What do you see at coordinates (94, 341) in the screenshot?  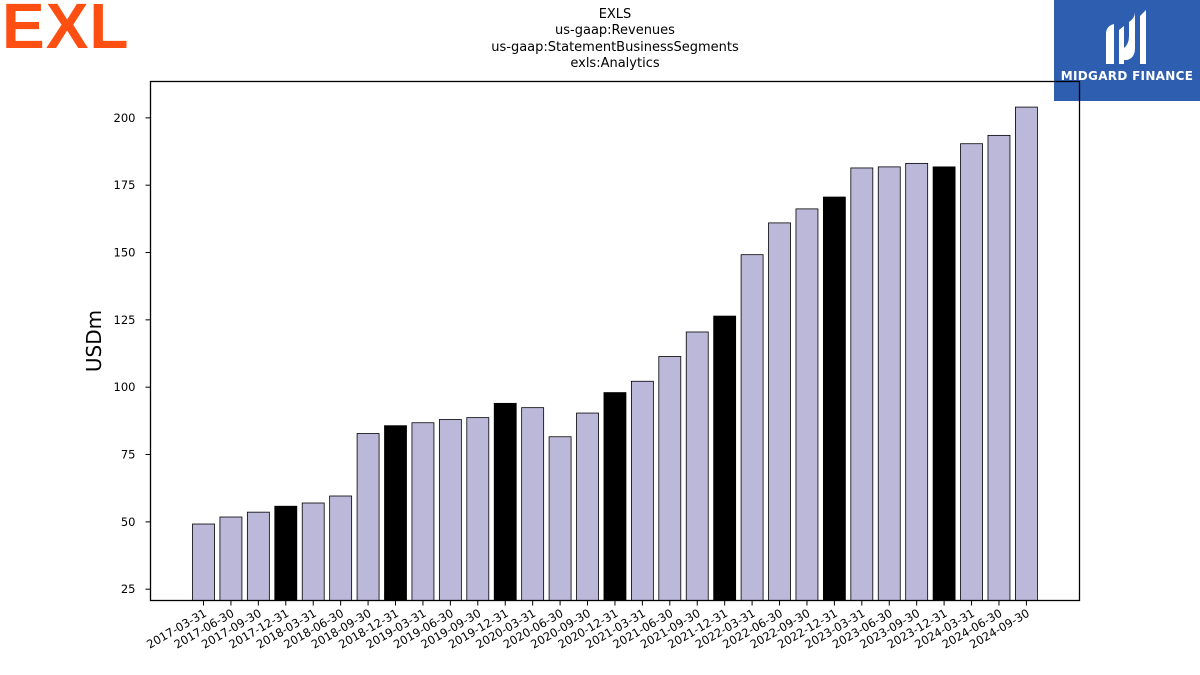 I see `y-axis-label: USDm` at bounding box center [94, 341].